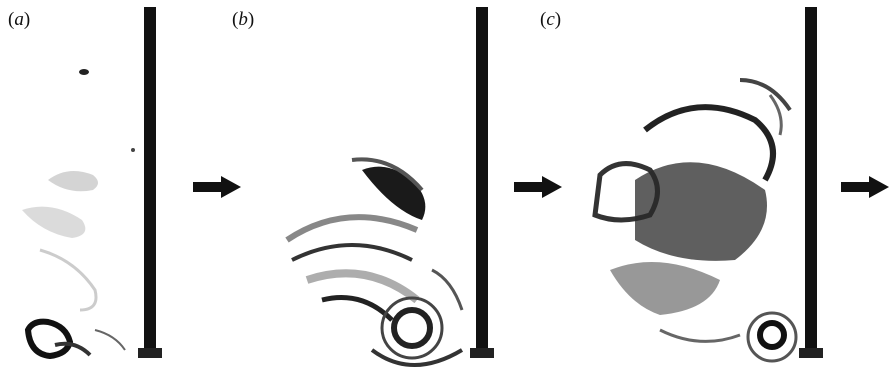  I want to click on plate-c, so click(811, 182).